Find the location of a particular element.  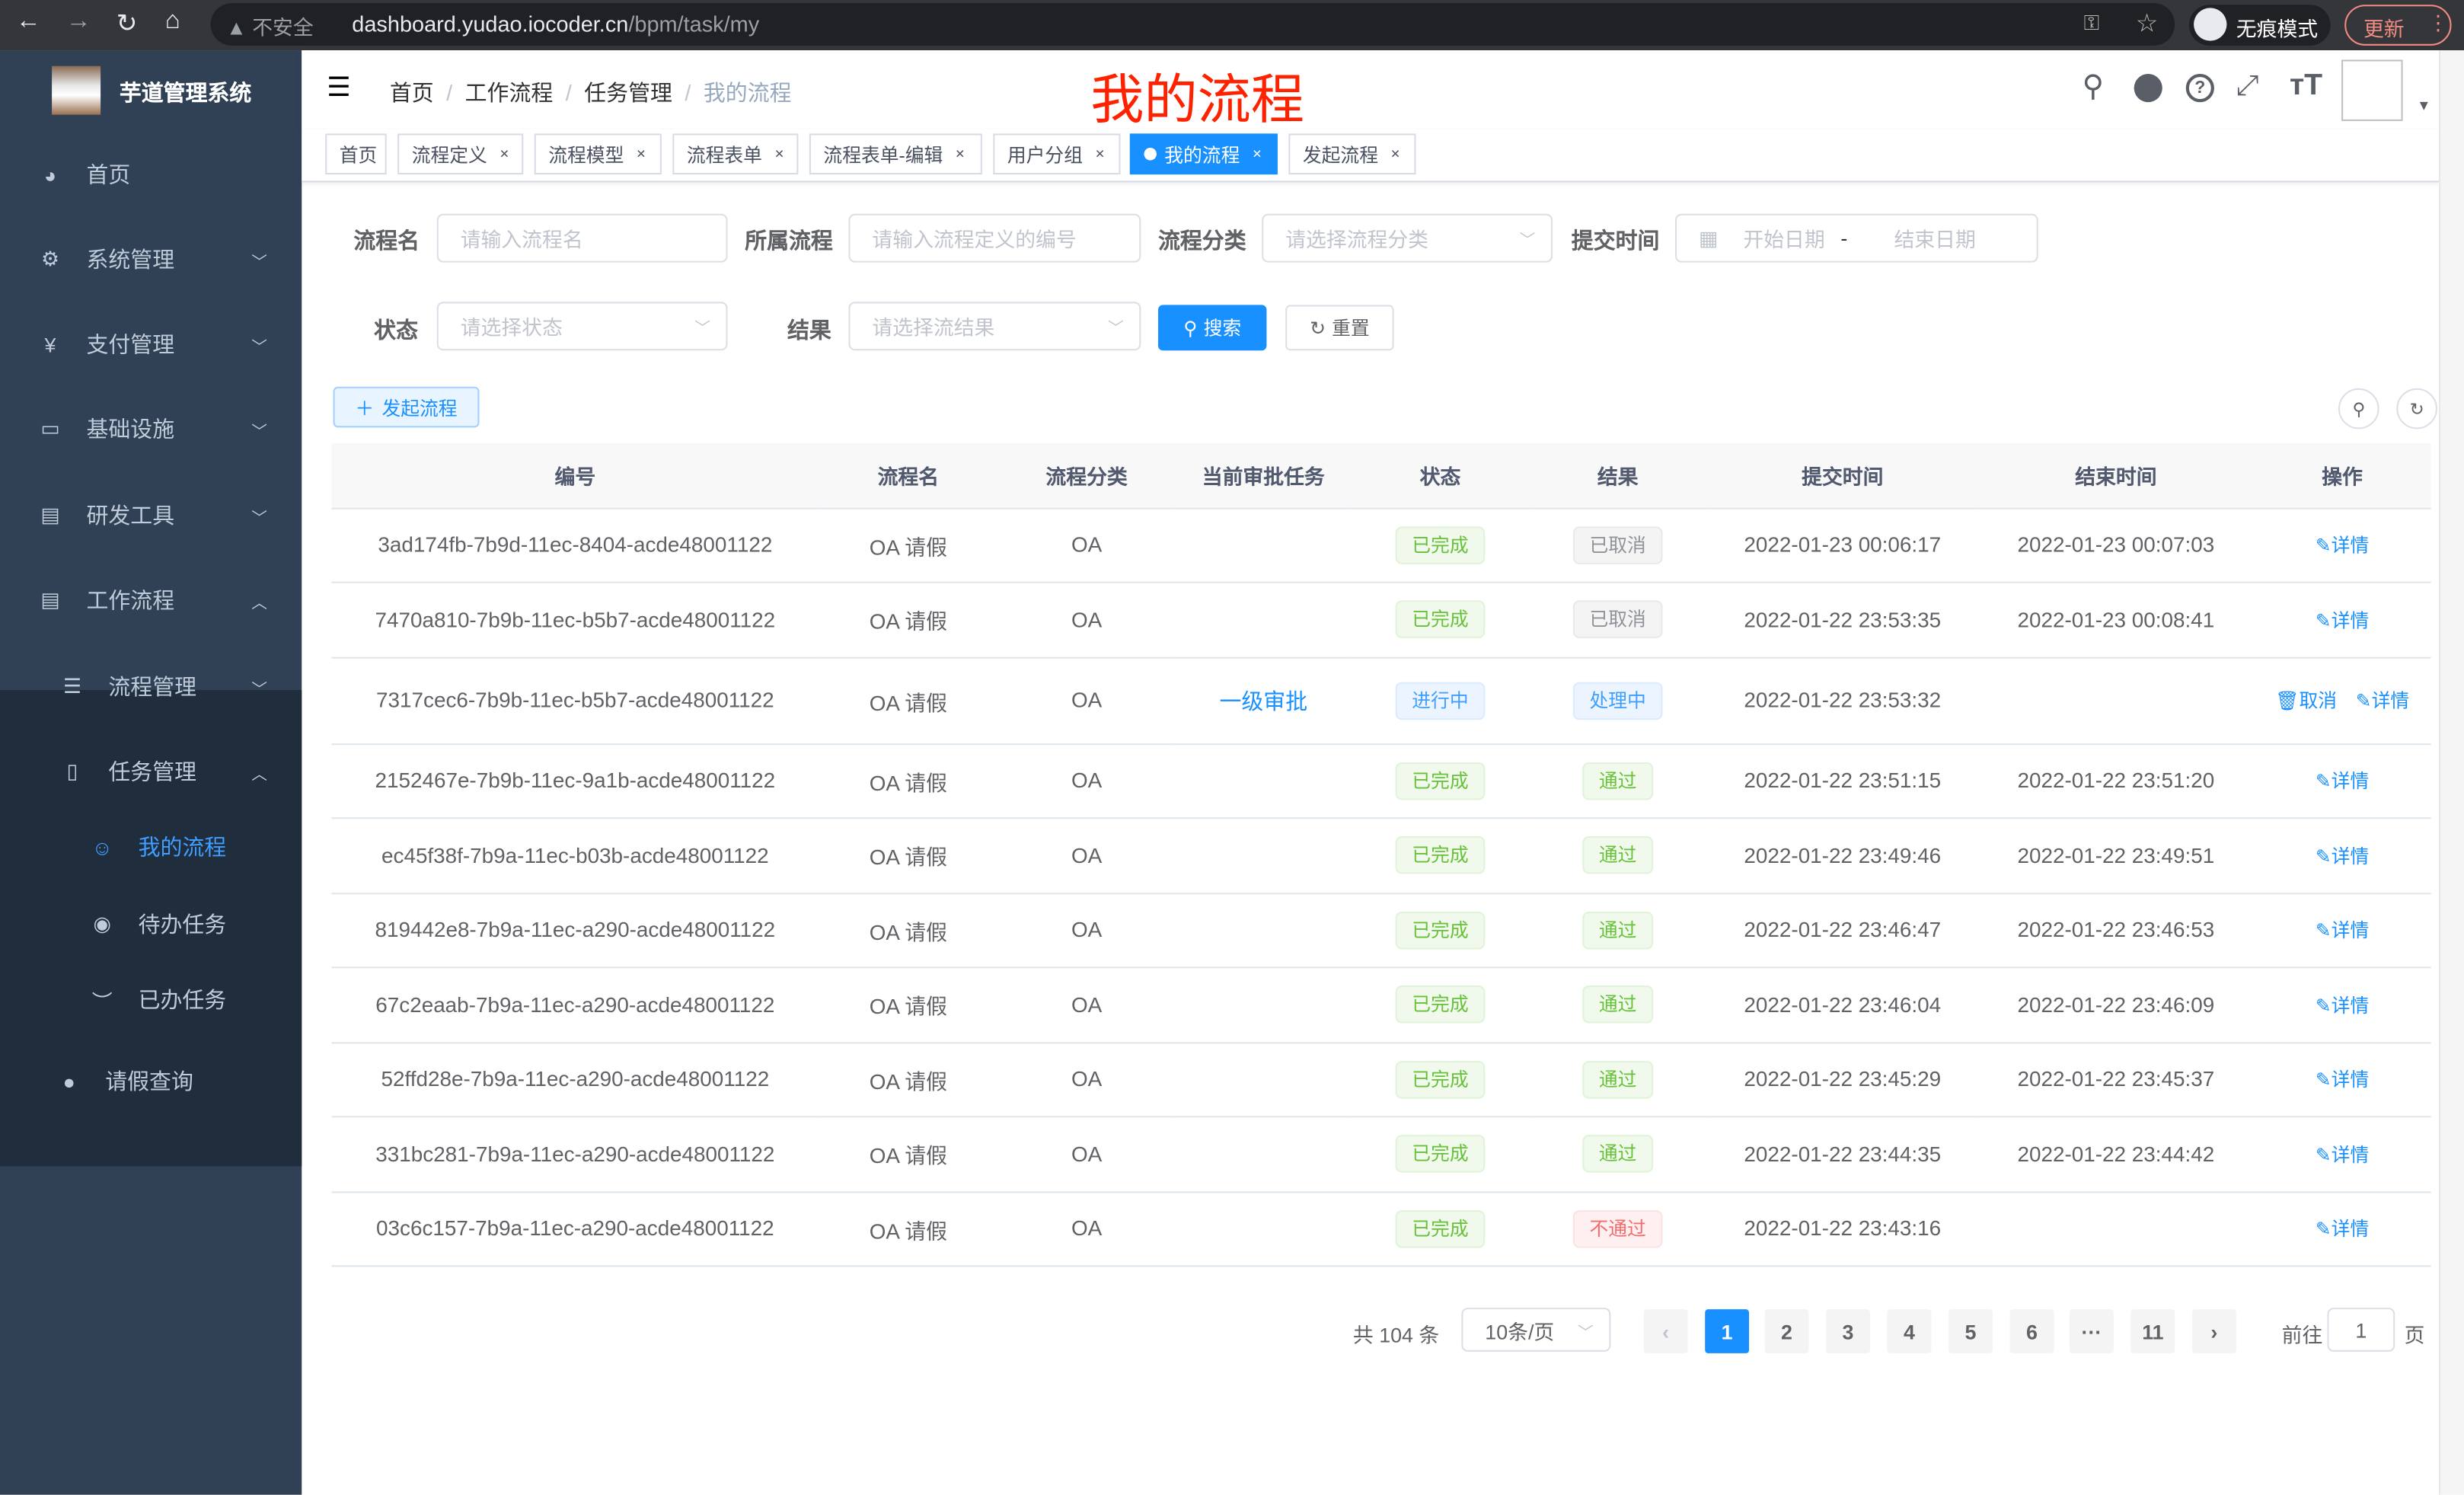

prev-page-button: ‹ is located at coordinates (1665, 1331).